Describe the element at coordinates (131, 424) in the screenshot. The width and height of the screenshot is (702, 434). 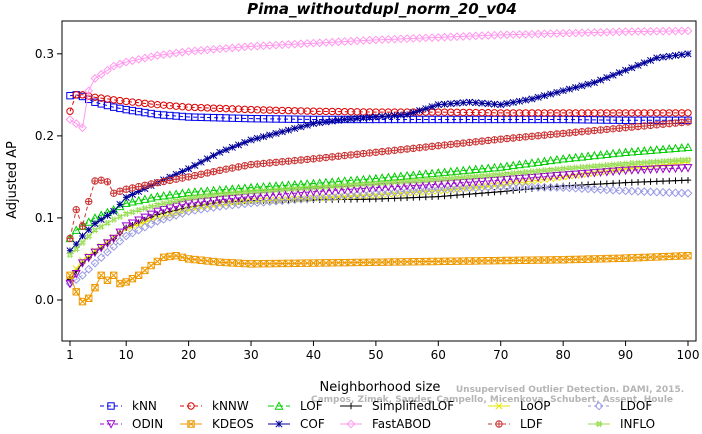
I see `legend-item-odin: ODIN` at that location.